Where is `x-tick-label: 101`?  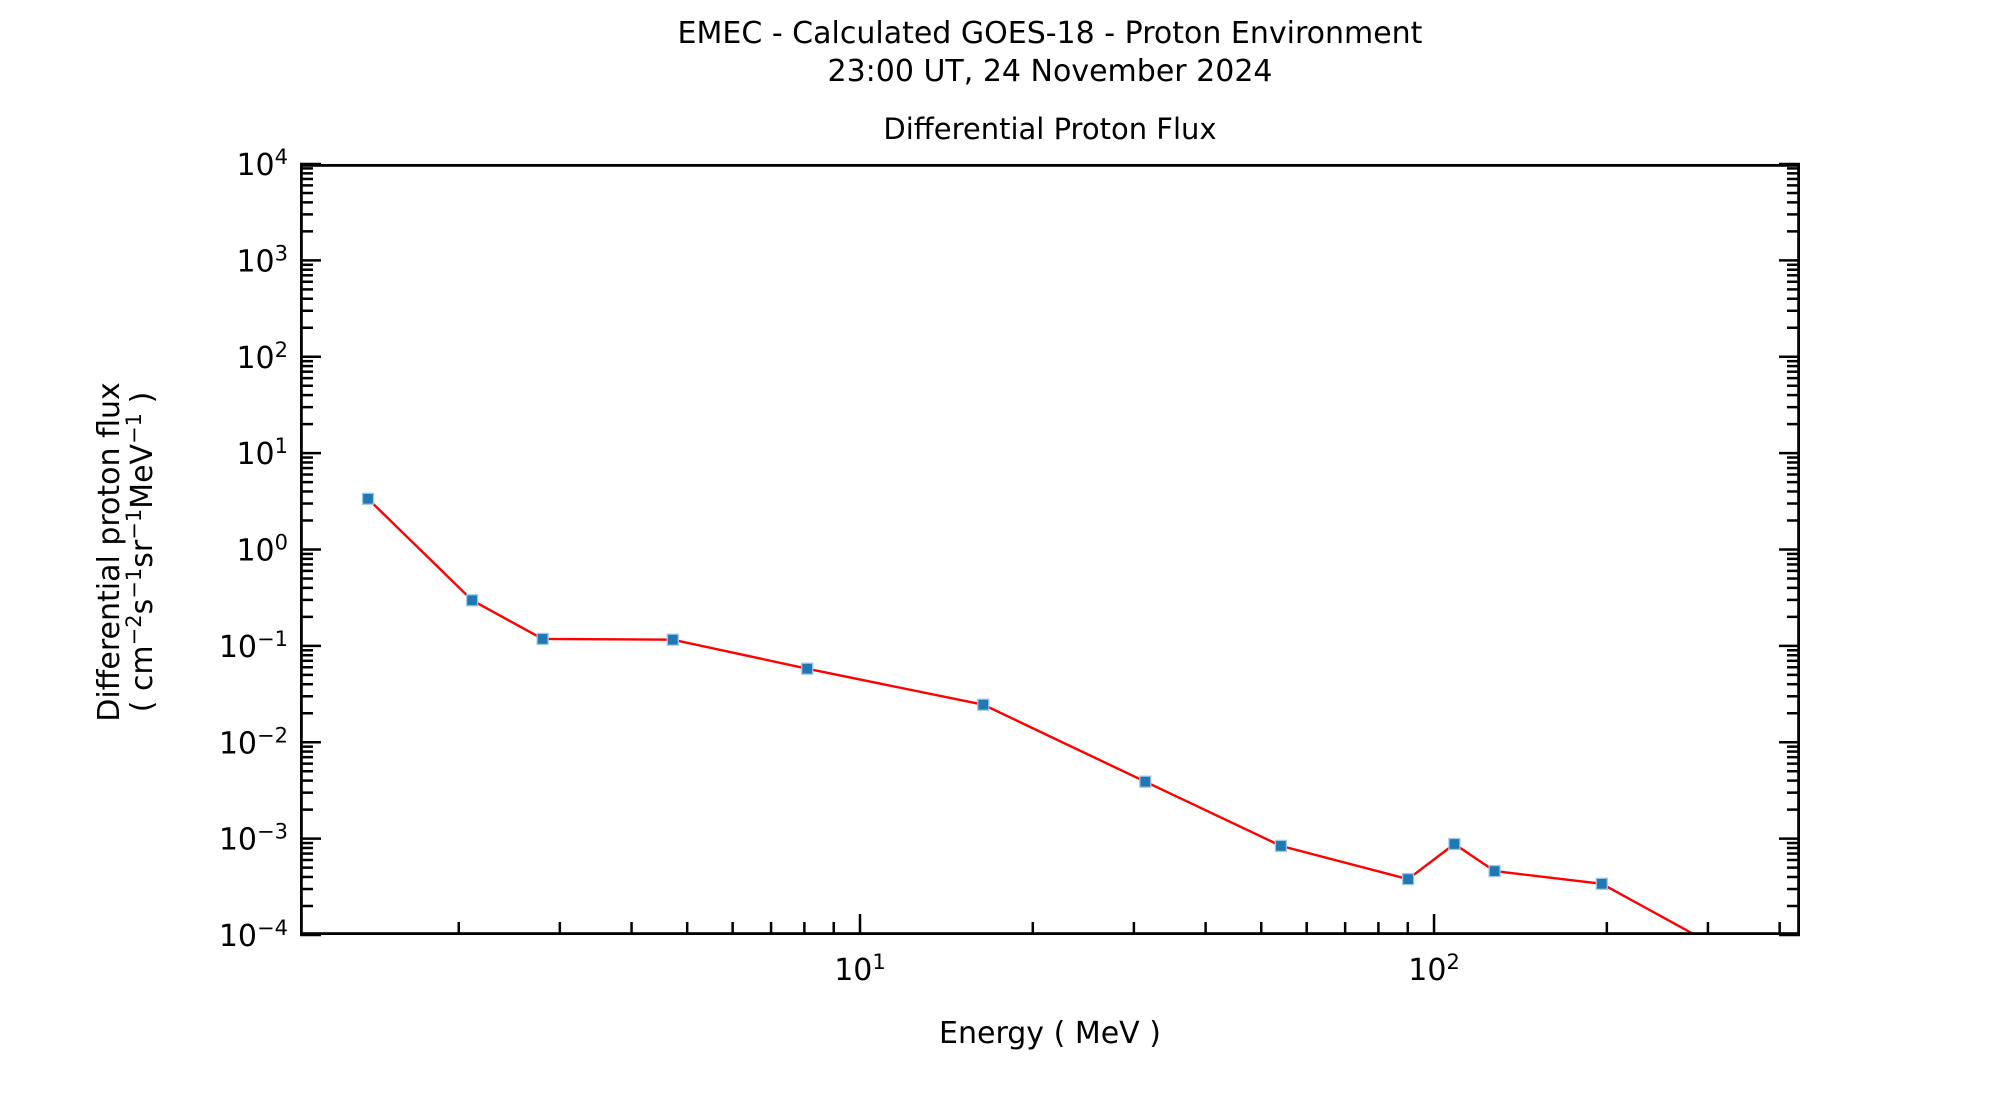
x-tick-label: 101 is located at coordinates (860, 969).